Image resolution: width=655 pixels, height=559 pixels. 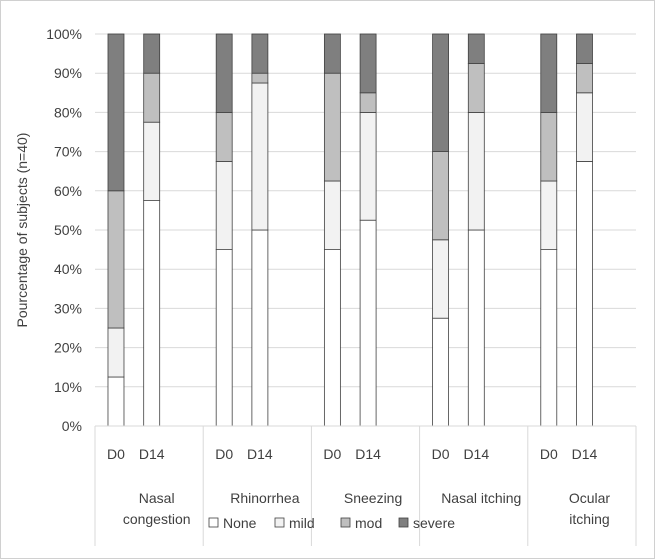 I want to click on legend-label: severe, so click(x=434, y=523).